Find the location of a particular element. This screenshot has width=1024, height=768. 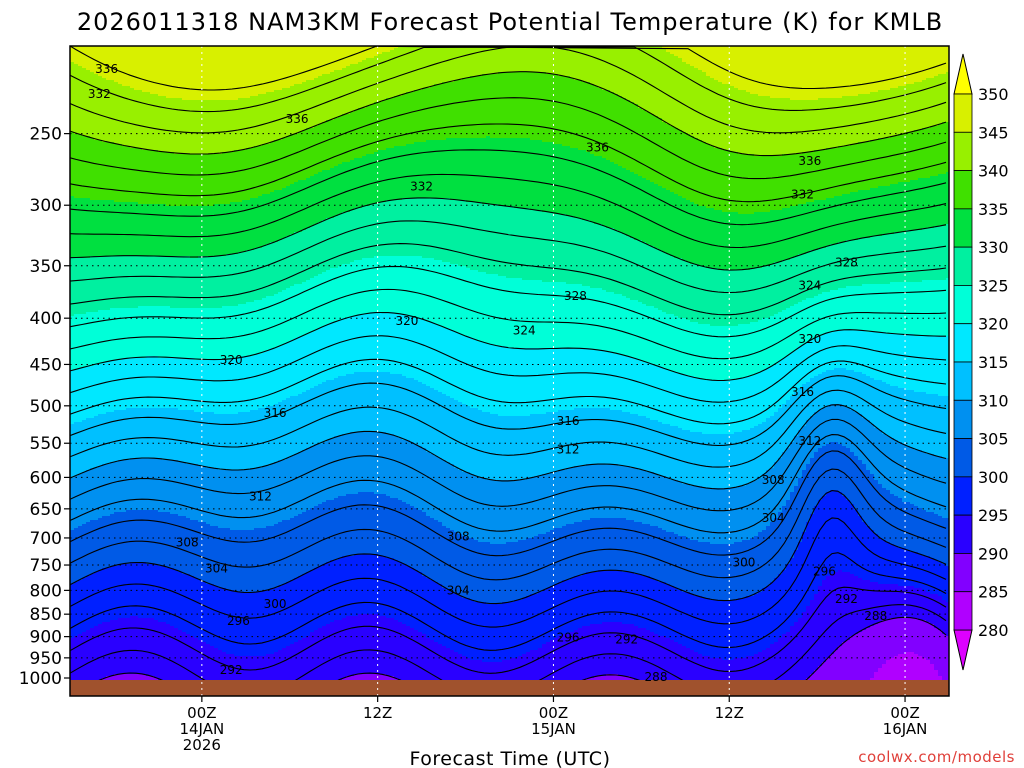

colorbar-swatch is located at coordinates (963, 305).